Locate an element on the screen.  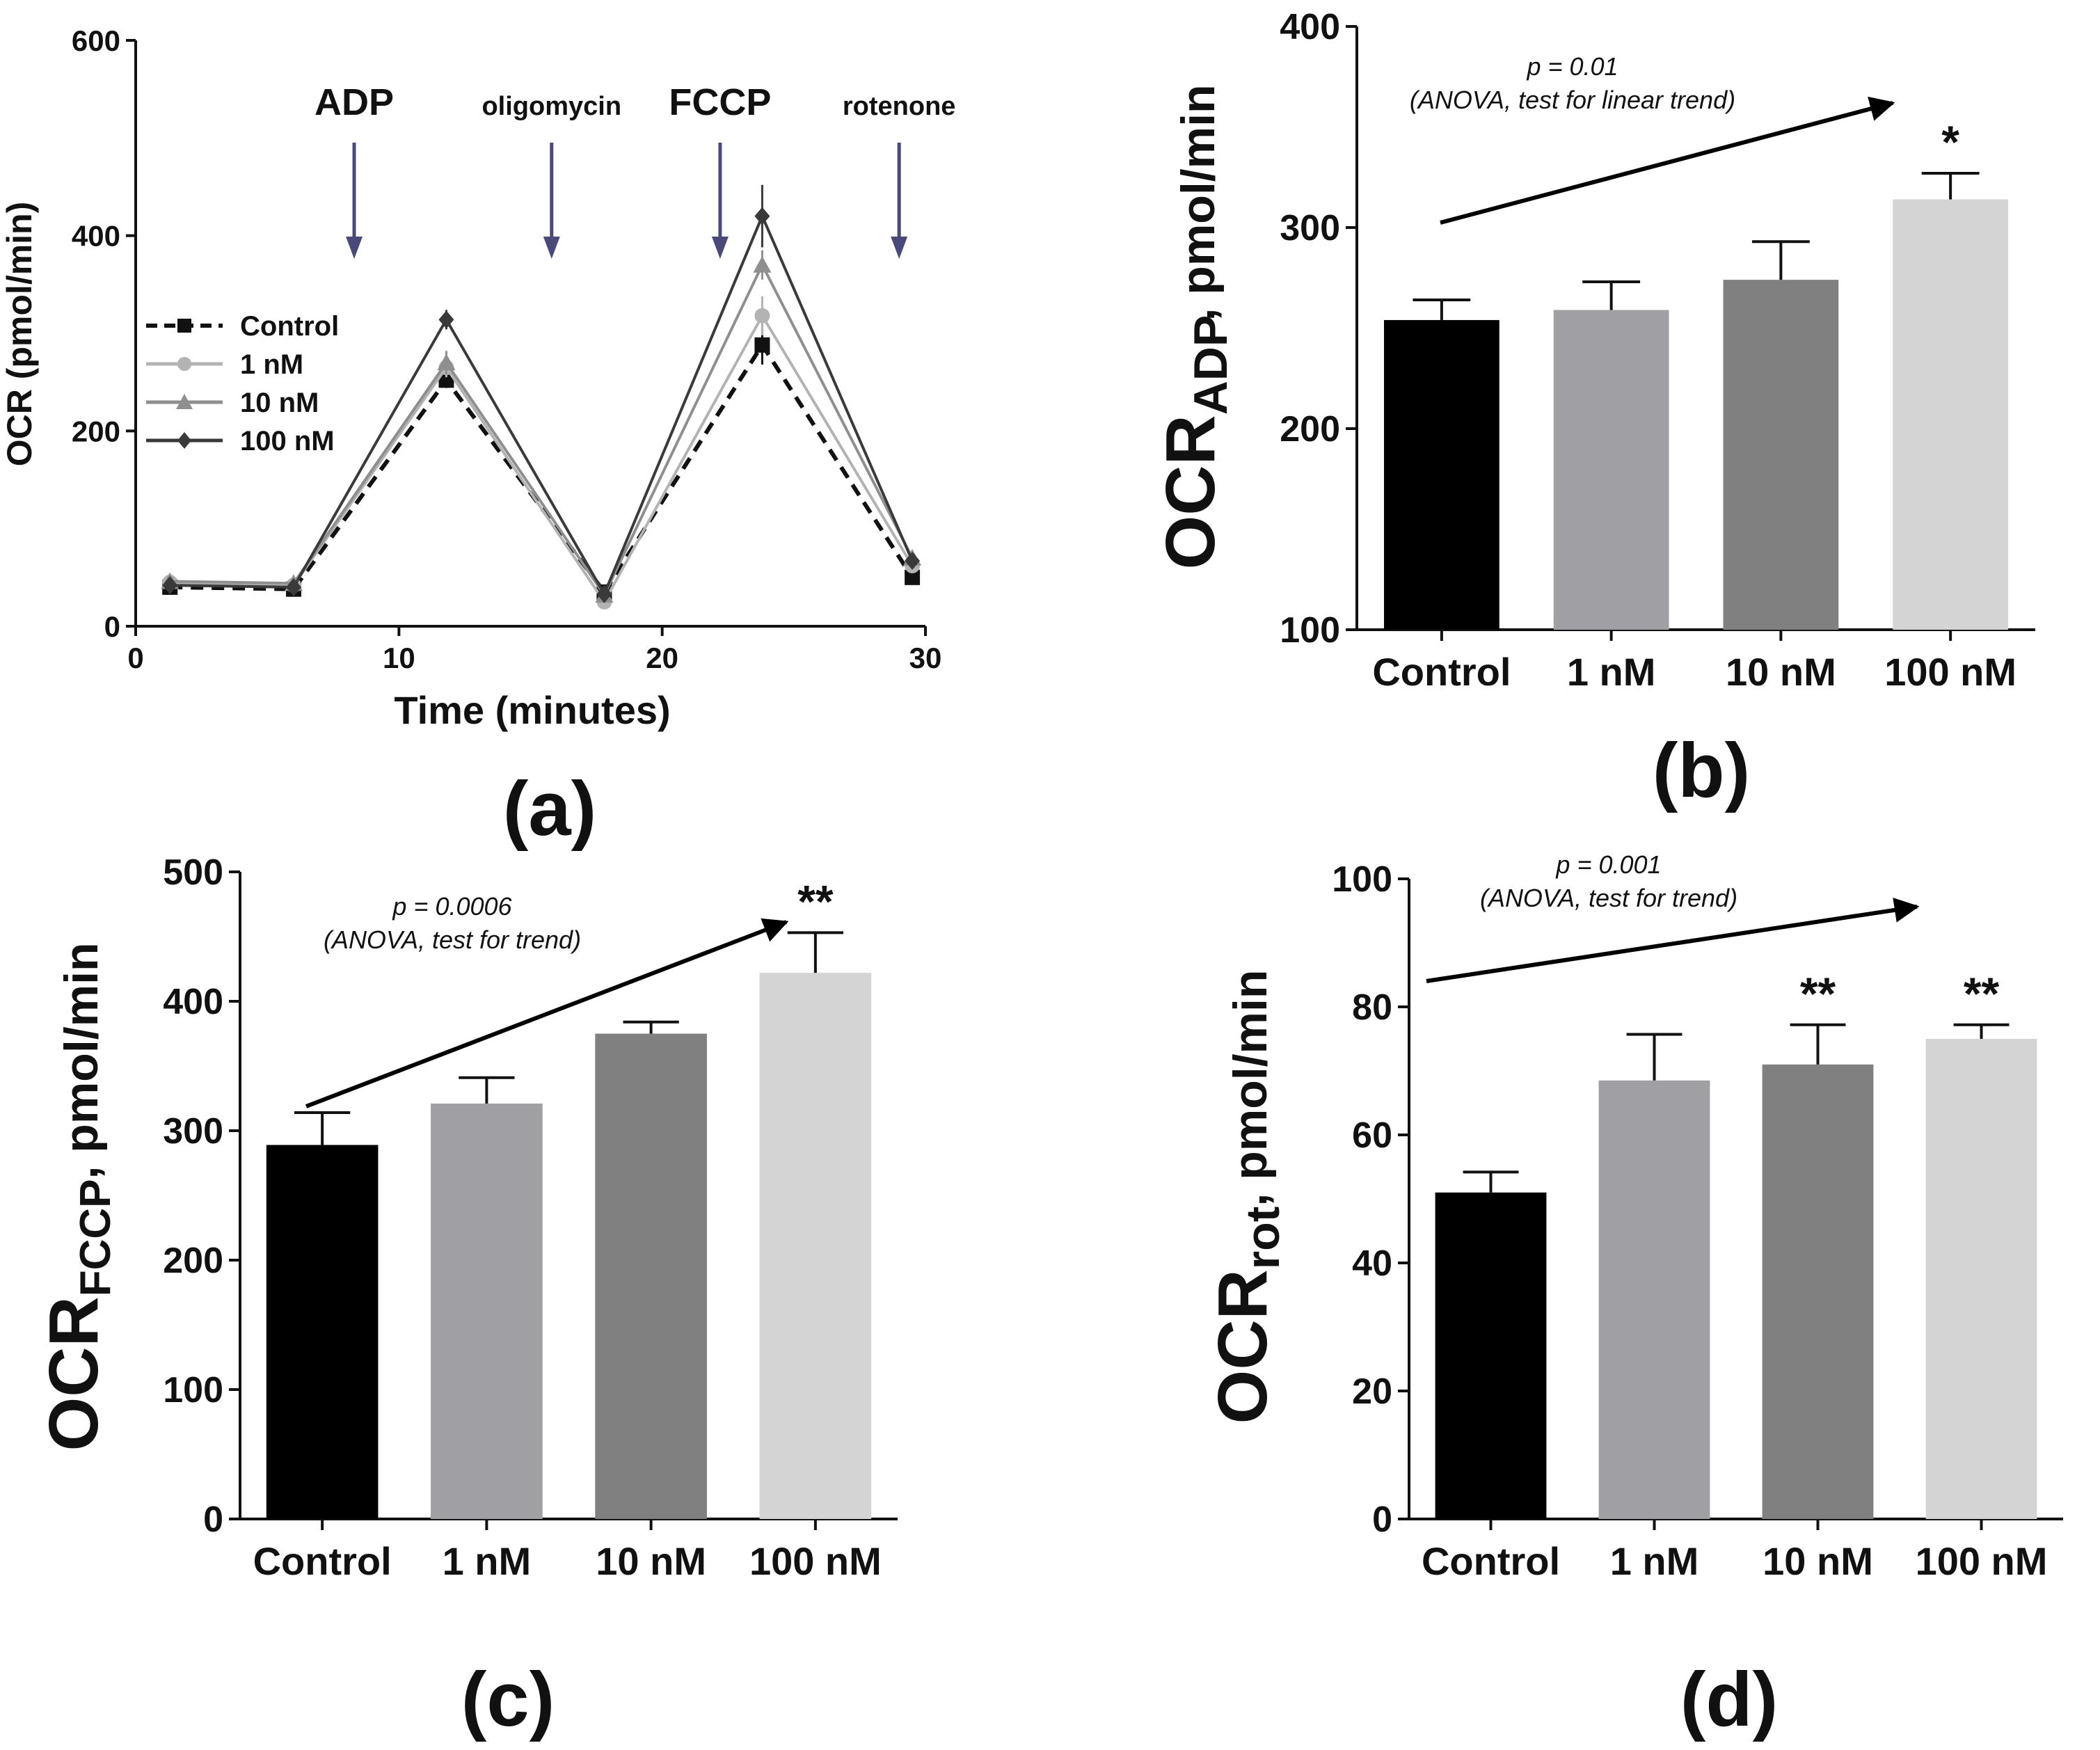
significance-label: * is located at coordinates (1950, 142).